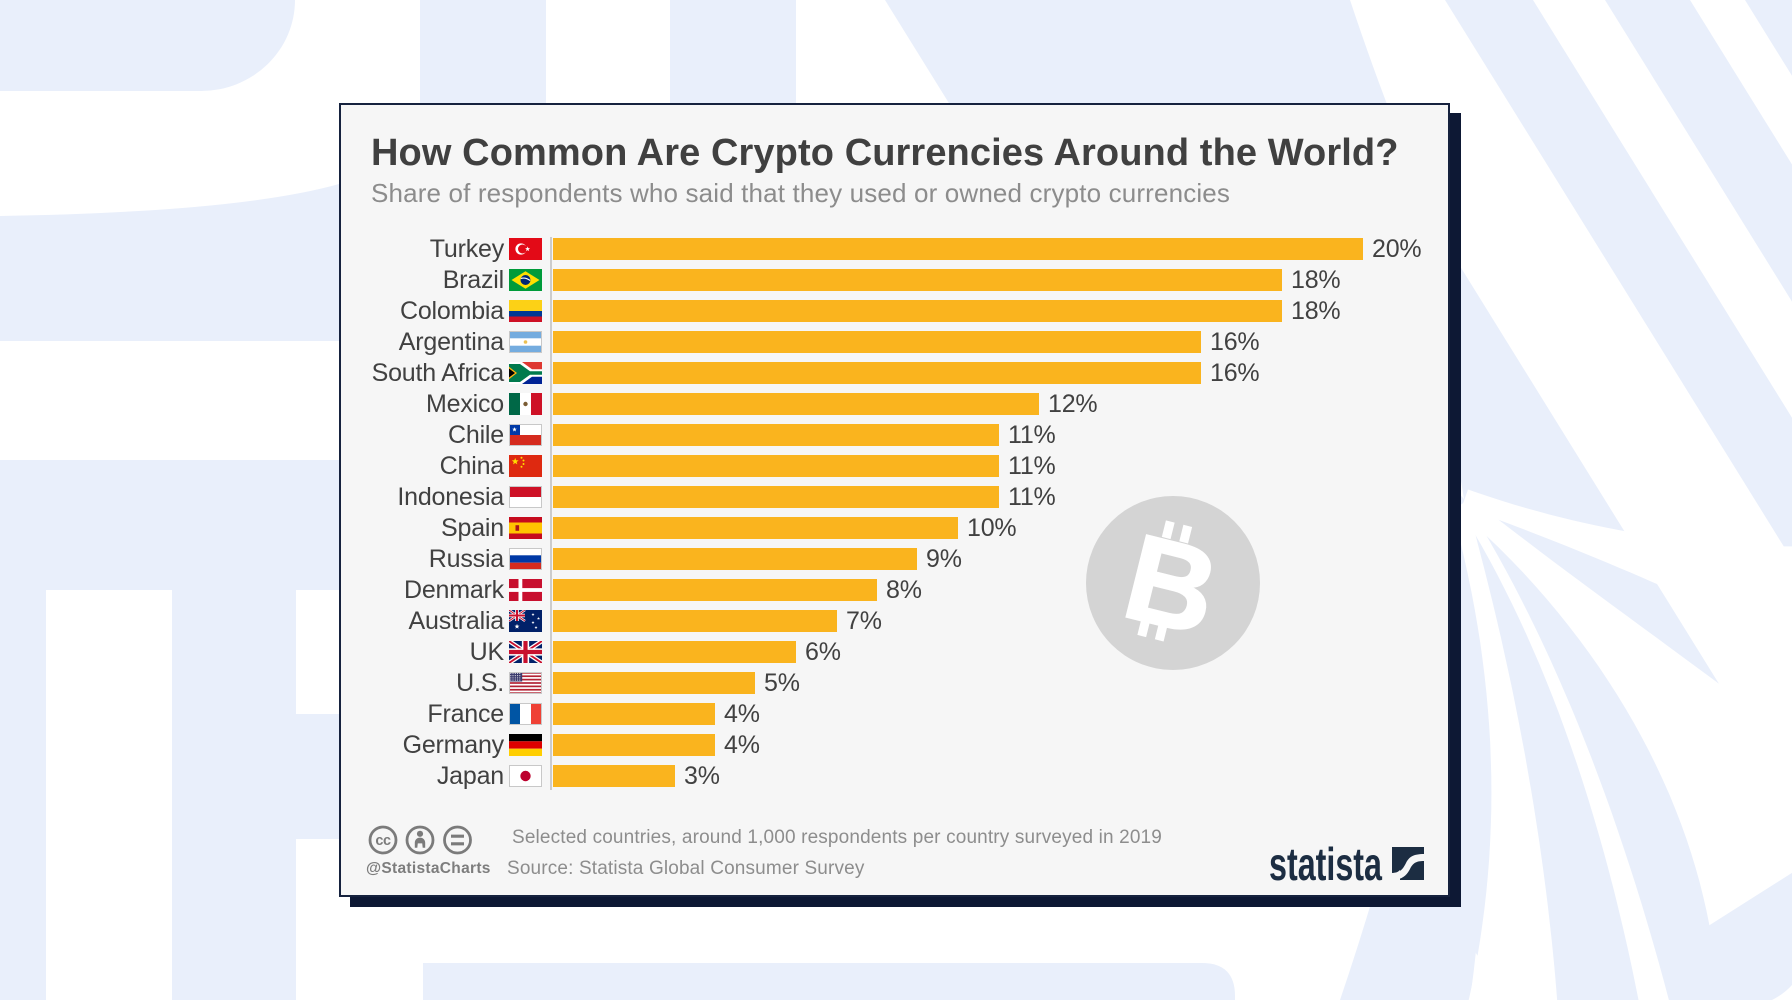 The width and height of the screenshot is (1792, 1000). What do you see at coordinates (1325, 864) in the screenshot?
I see `svg-text: statista` at bounding box center [1325, 864].